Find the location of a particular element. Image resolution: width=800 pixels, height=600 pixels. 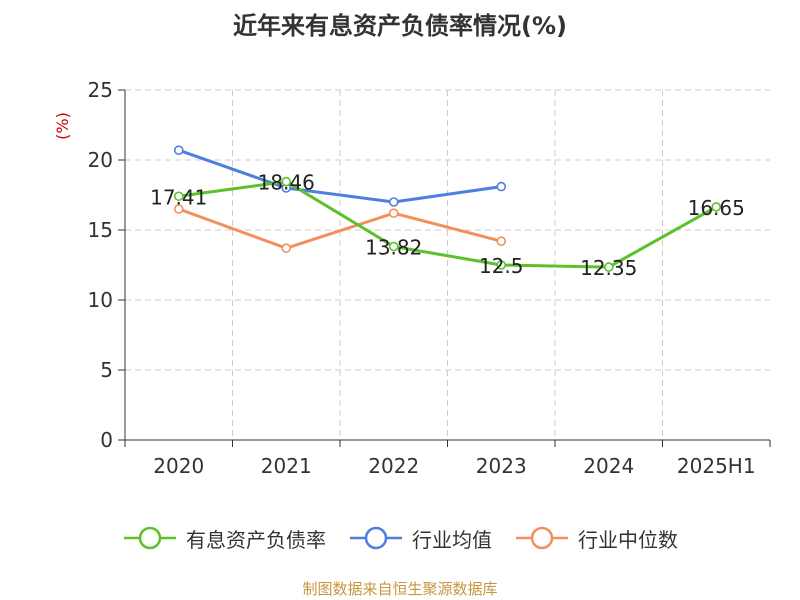

x-tick-label: 2021 is located at coordinates (286, 466).